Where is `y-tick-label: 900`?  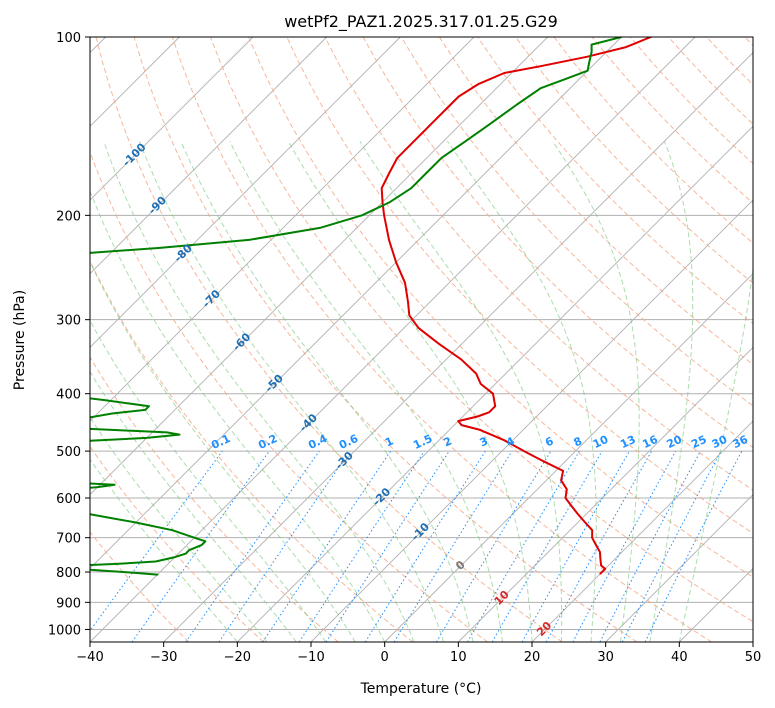 y-tick-label: 900 is located at coordinates (68, 603).